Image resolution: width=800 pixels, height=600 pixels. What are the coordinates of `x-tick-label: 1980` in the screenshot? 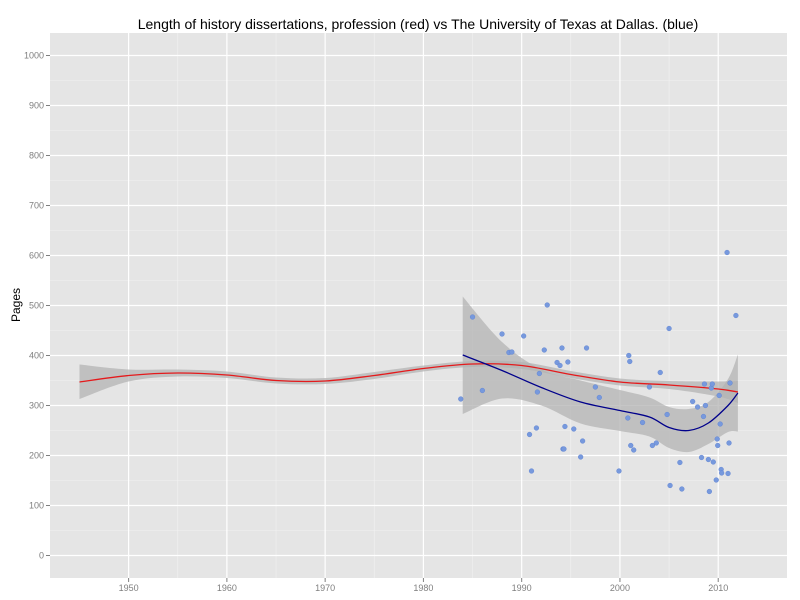 It's located at (423, 588).